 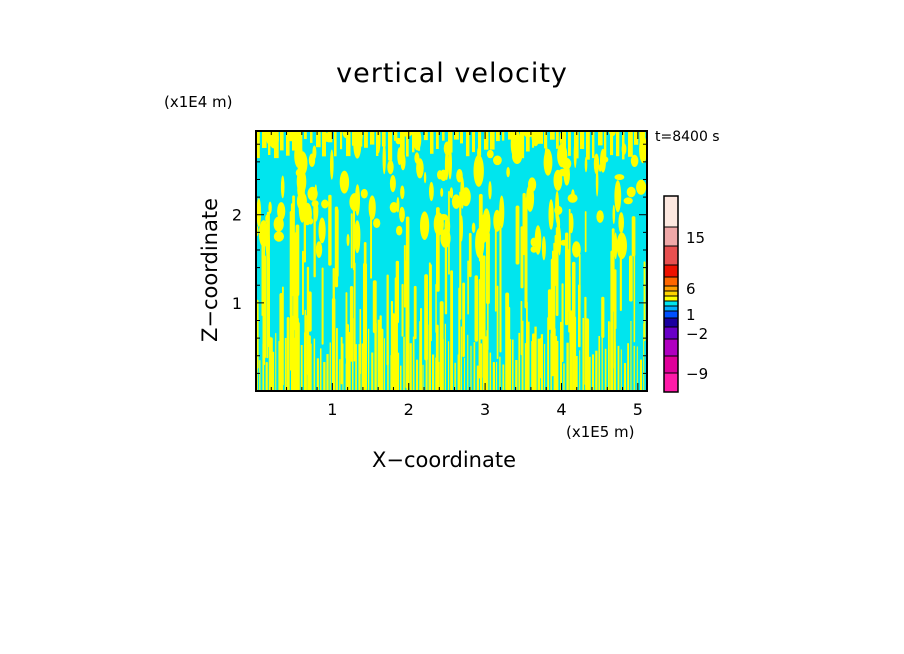 What do you see at coordinates (485, 409) in the screenshot?
I see `x-tick-label: 3` at bounding box center [485, 409].